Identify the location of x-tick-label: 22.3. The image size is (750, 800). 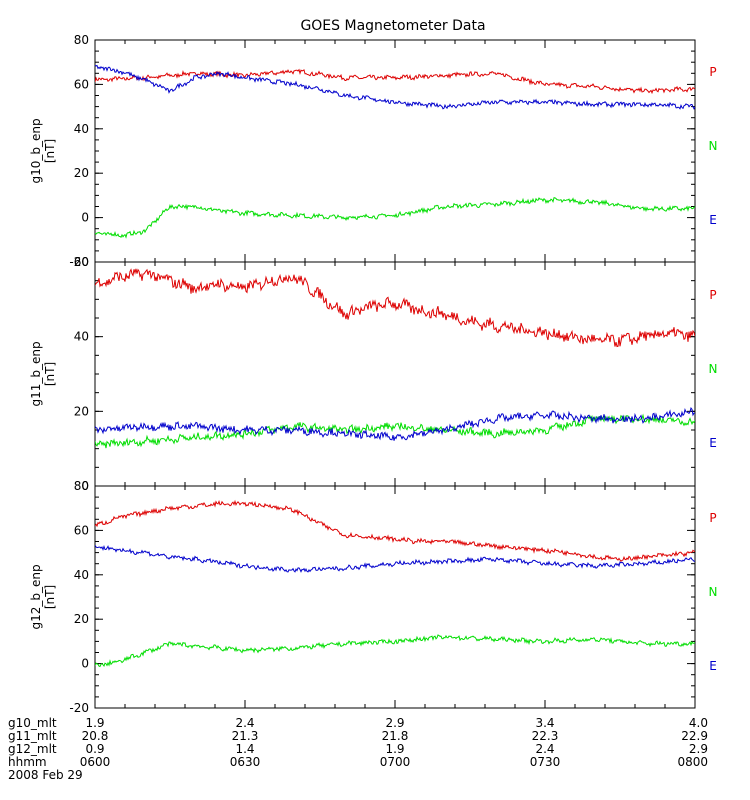
(545, 736).